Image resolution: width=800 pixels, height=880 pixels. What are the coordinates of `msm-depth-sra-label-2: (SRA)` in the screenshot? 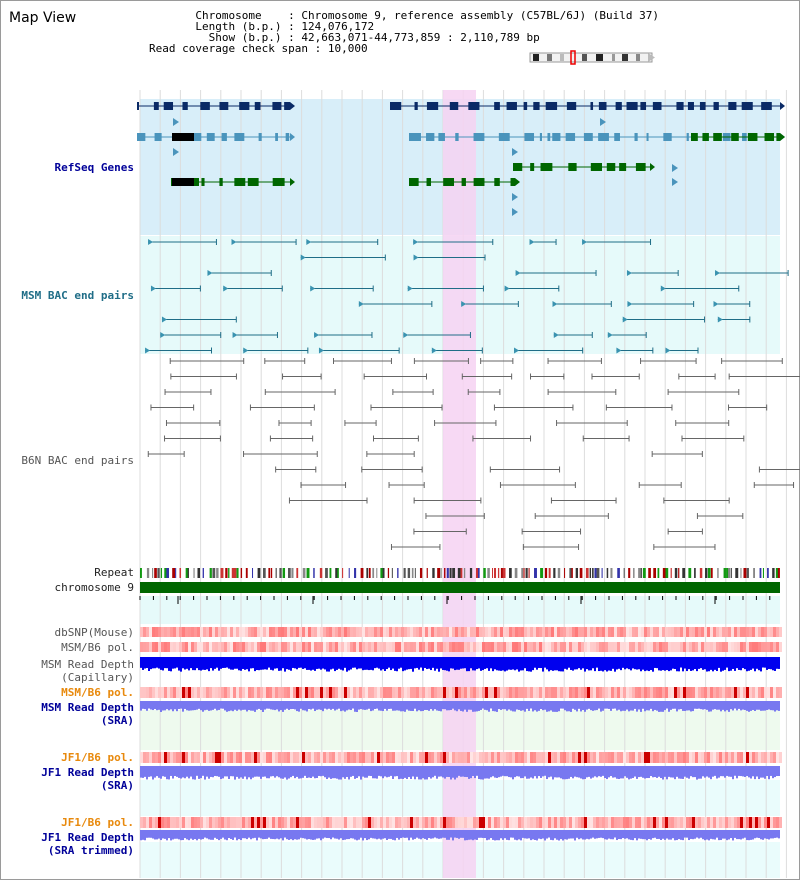 It's located at (117, 720).